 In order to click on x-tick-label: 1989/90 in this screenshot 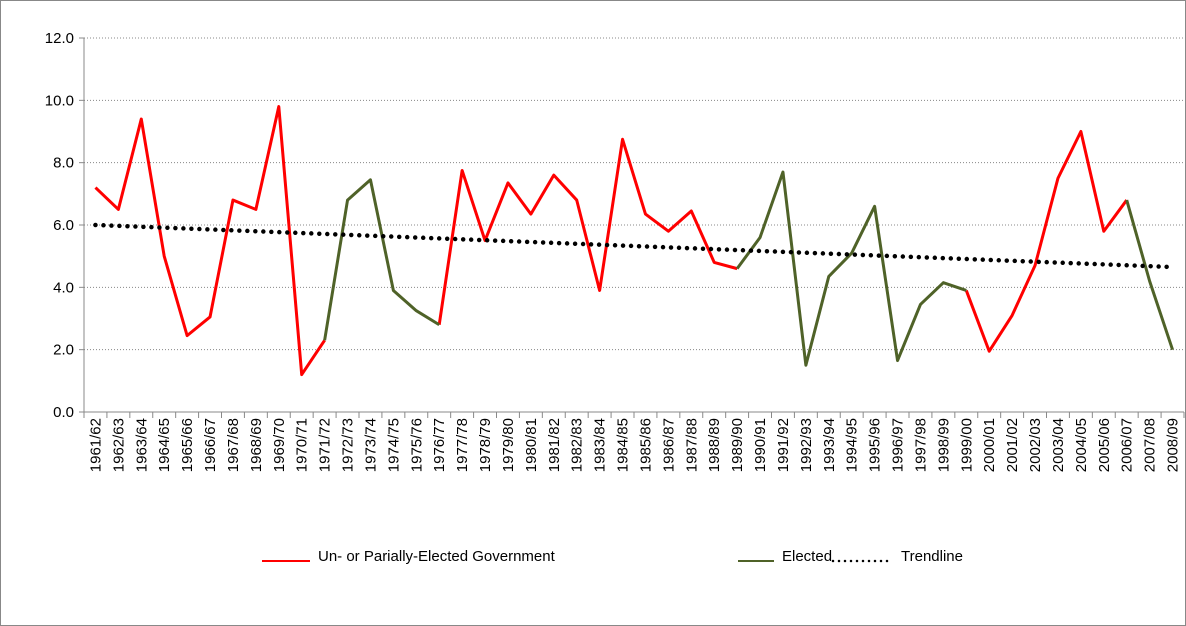, I will do `click(737, 445)`.